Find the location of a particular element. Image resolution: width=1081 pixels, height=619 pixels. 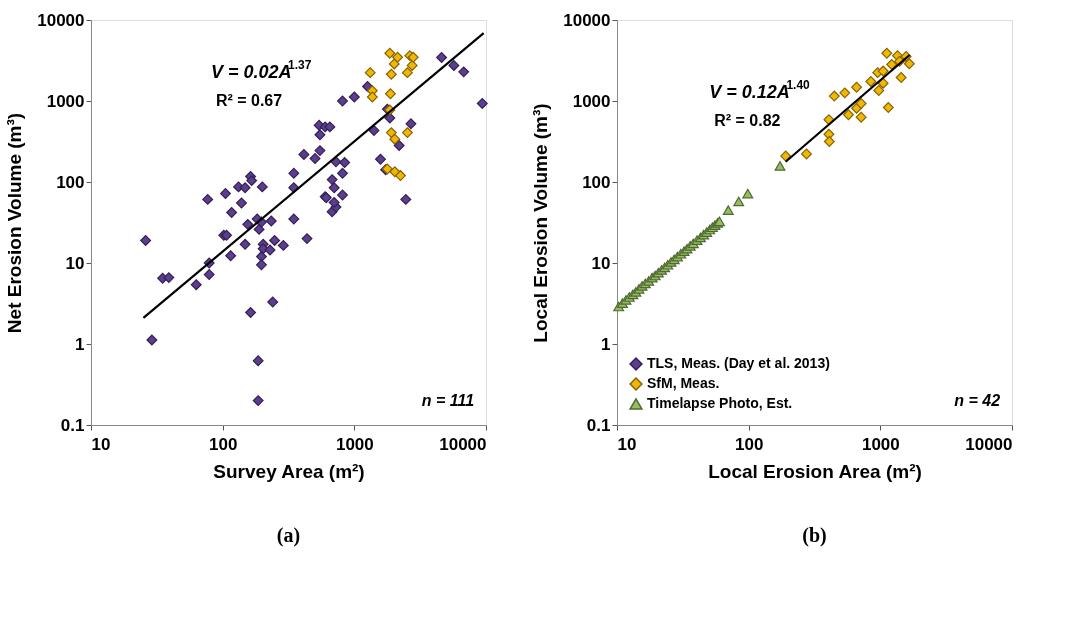

annotation: R² = 0.82 is located at coordinates (747, 121).